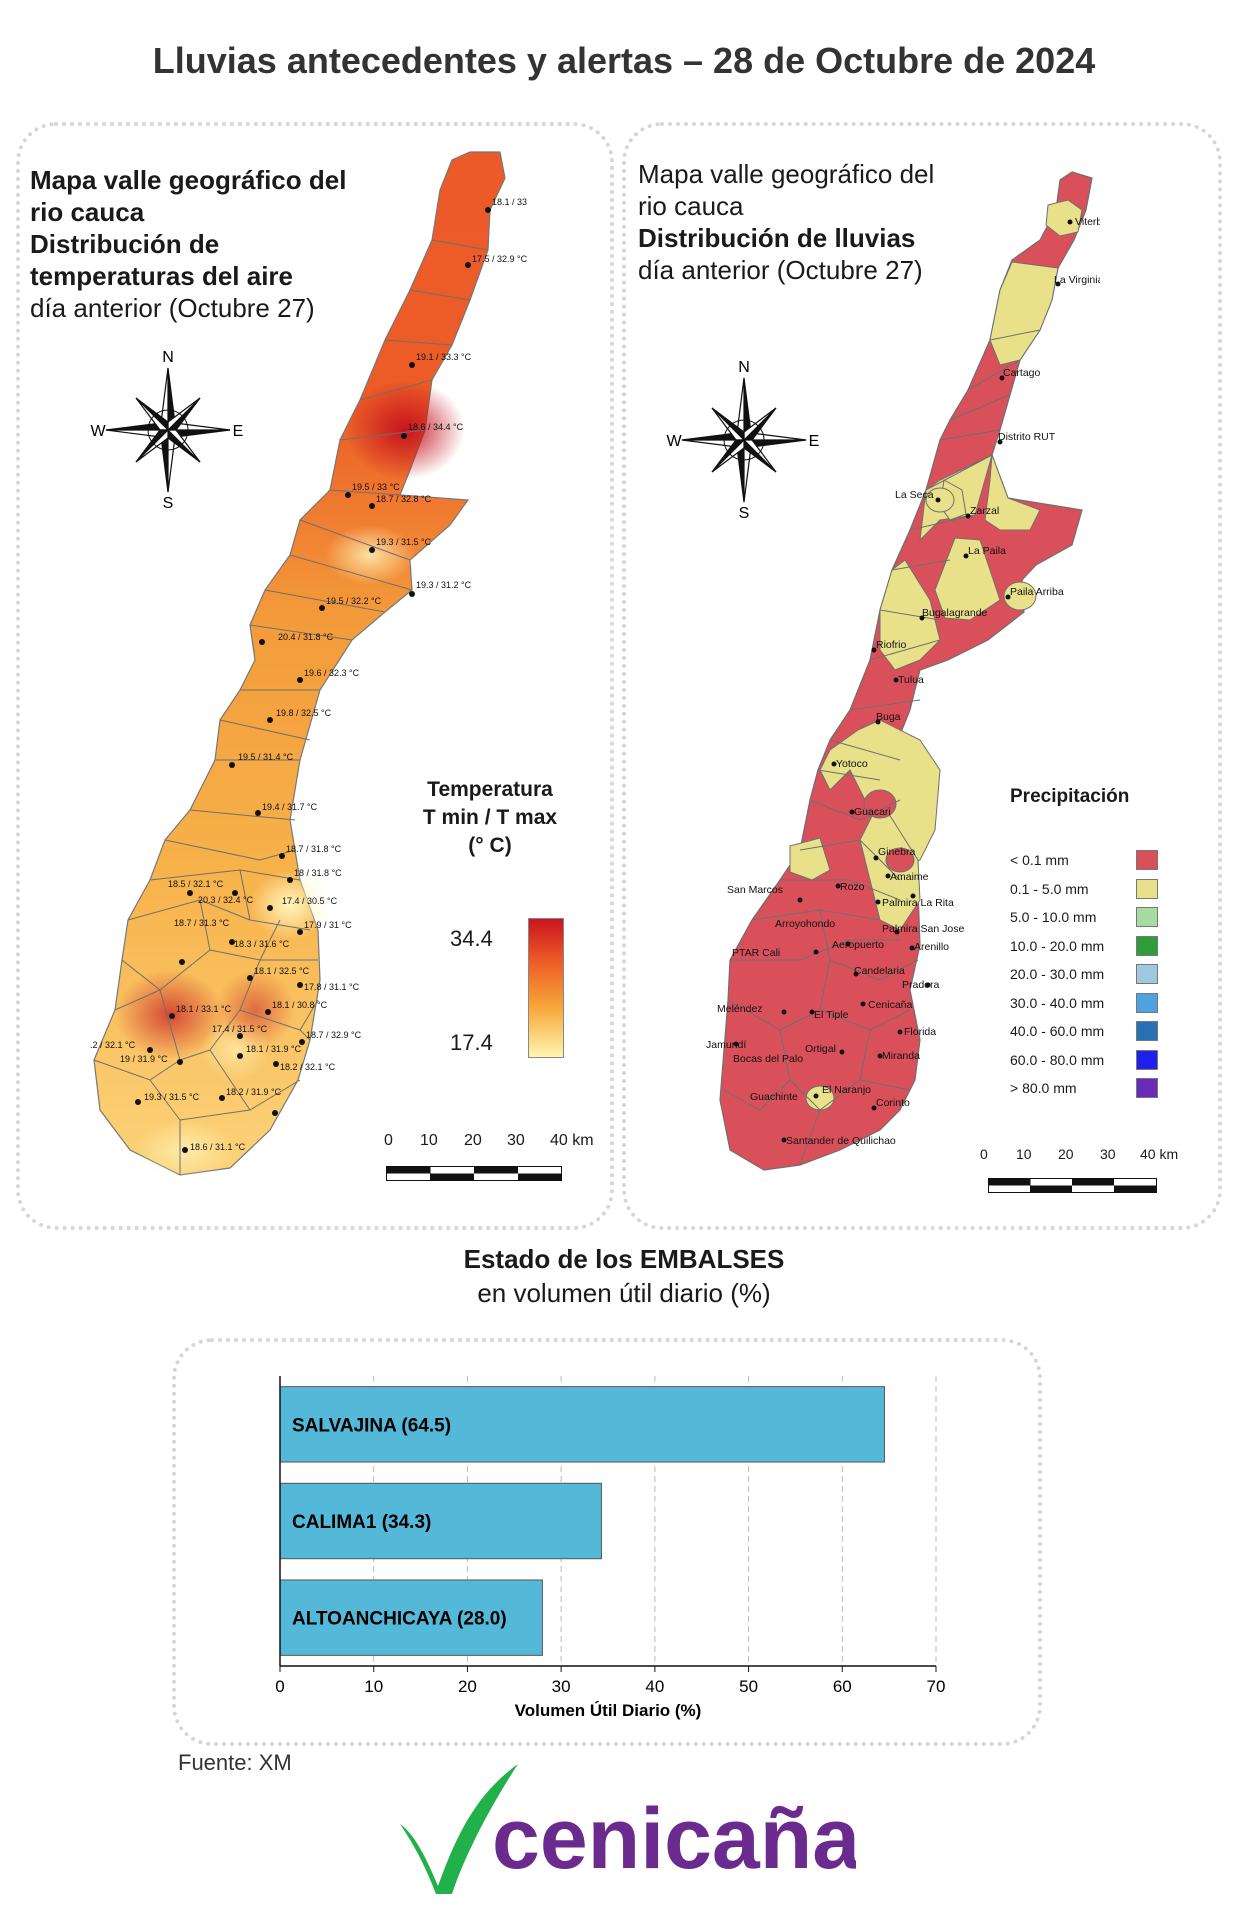 This screenshot has height=1920, width=1248. Describe the element at coordinates (1057, 945) in the screenshot. I see `rain-legend-label: 10.0 - 20.0 mm` at that location.